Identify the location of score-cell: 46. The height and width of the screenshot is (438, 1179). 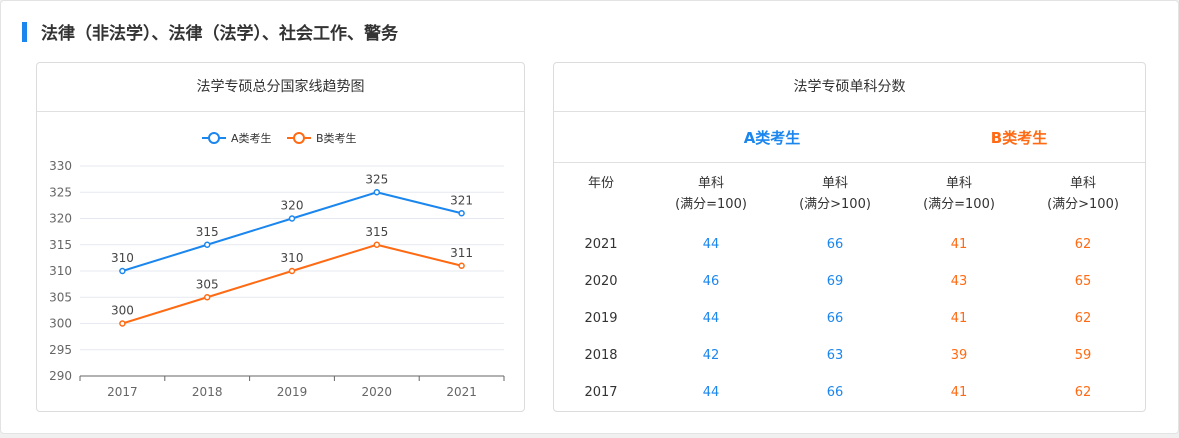
(711, 281).